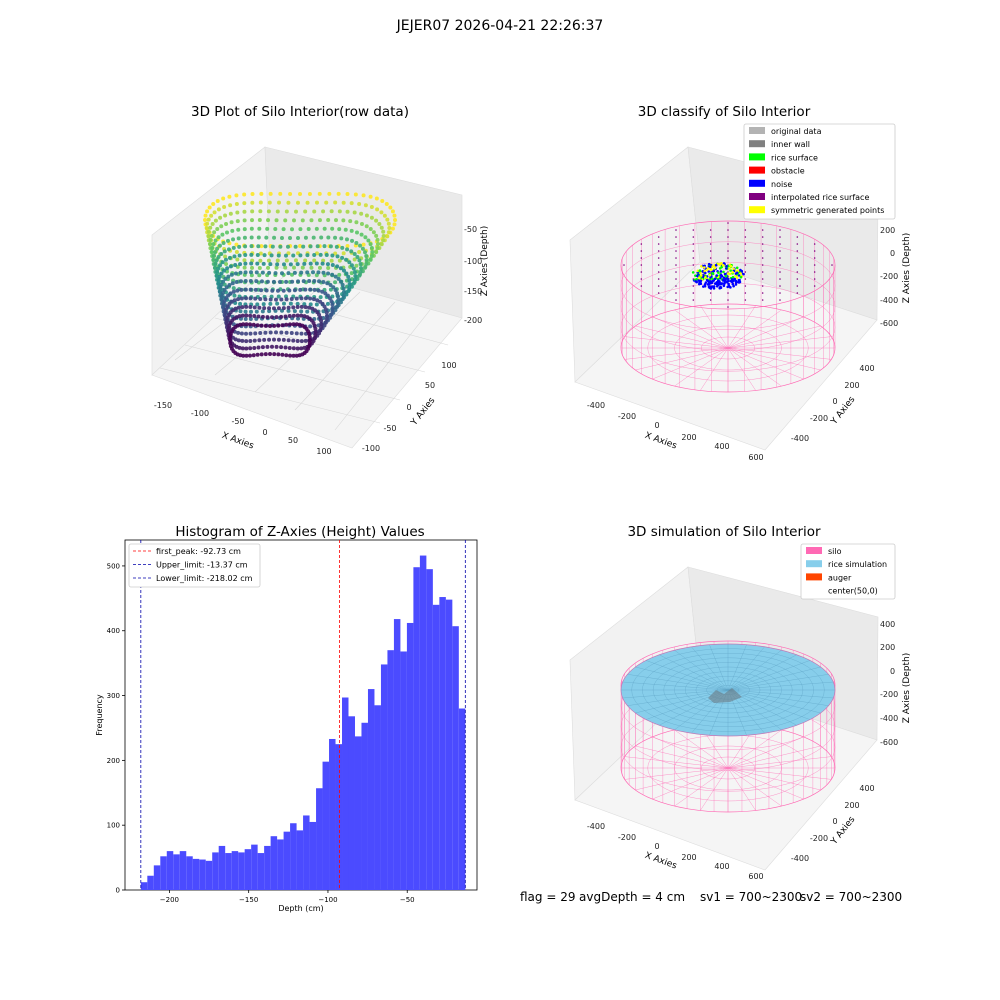 This screenshot has height=1000, width=1000. What do you see at coordinates (820, 197) in the screenshot?
I see `legend-label: interpolated rice surface` at bounding box center [820, 197].